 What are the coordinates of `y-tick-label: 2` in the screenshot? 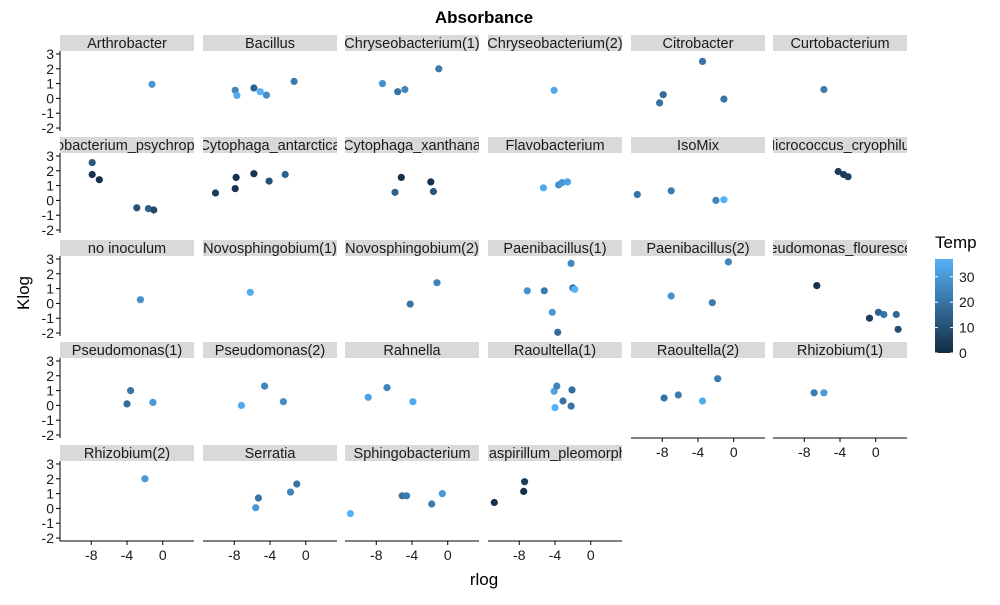 It's located at (50, 274).